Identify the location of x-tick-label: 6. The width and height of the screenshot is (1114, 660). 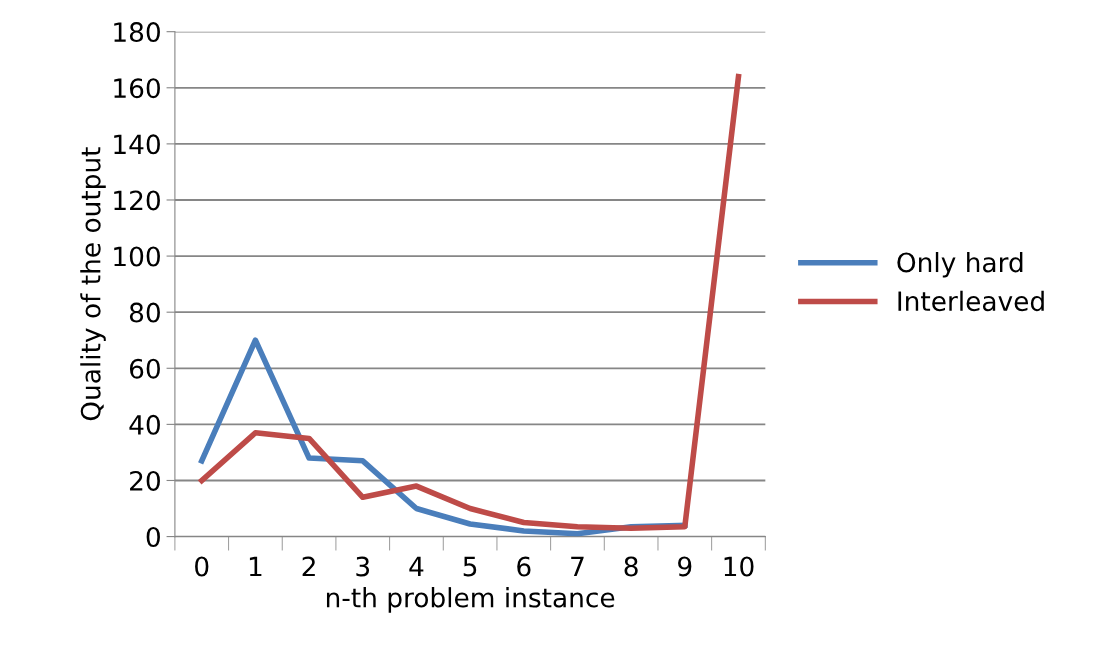
(524, 566).